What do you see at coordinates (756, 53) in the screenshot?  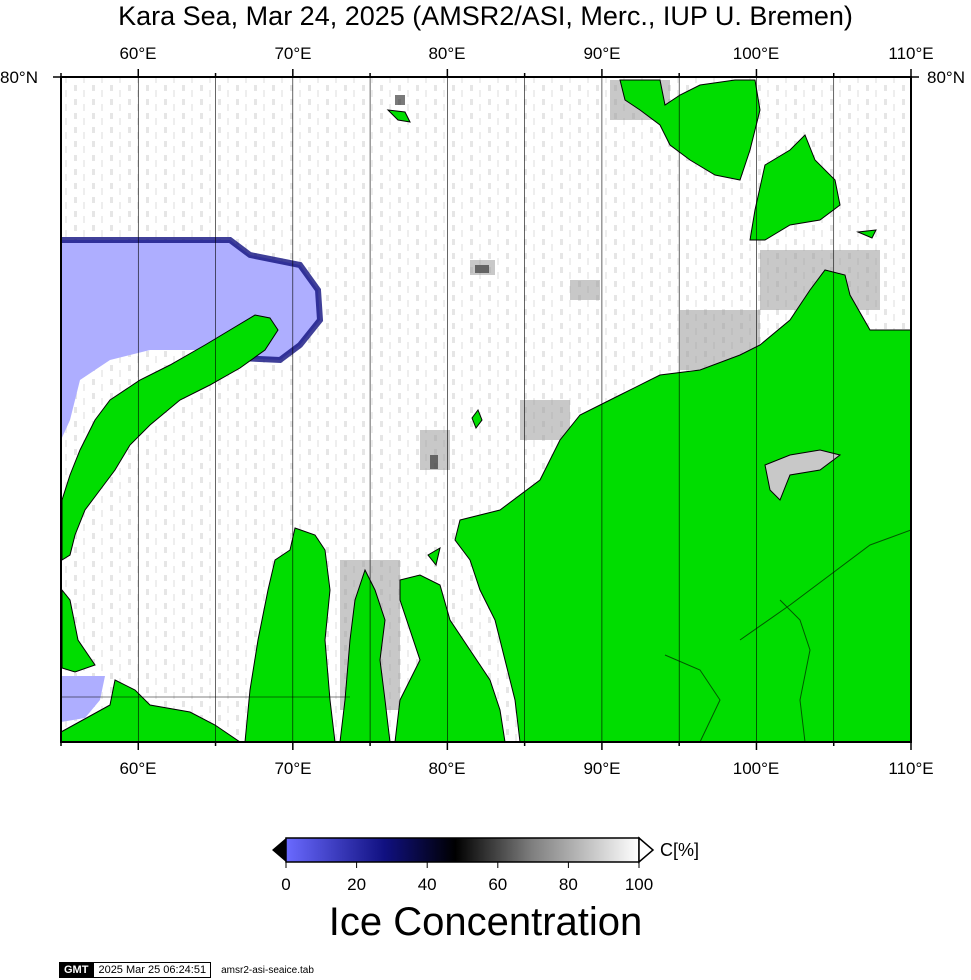 I see `lon-label-top: 100°E` at bounding box center [756, 53].